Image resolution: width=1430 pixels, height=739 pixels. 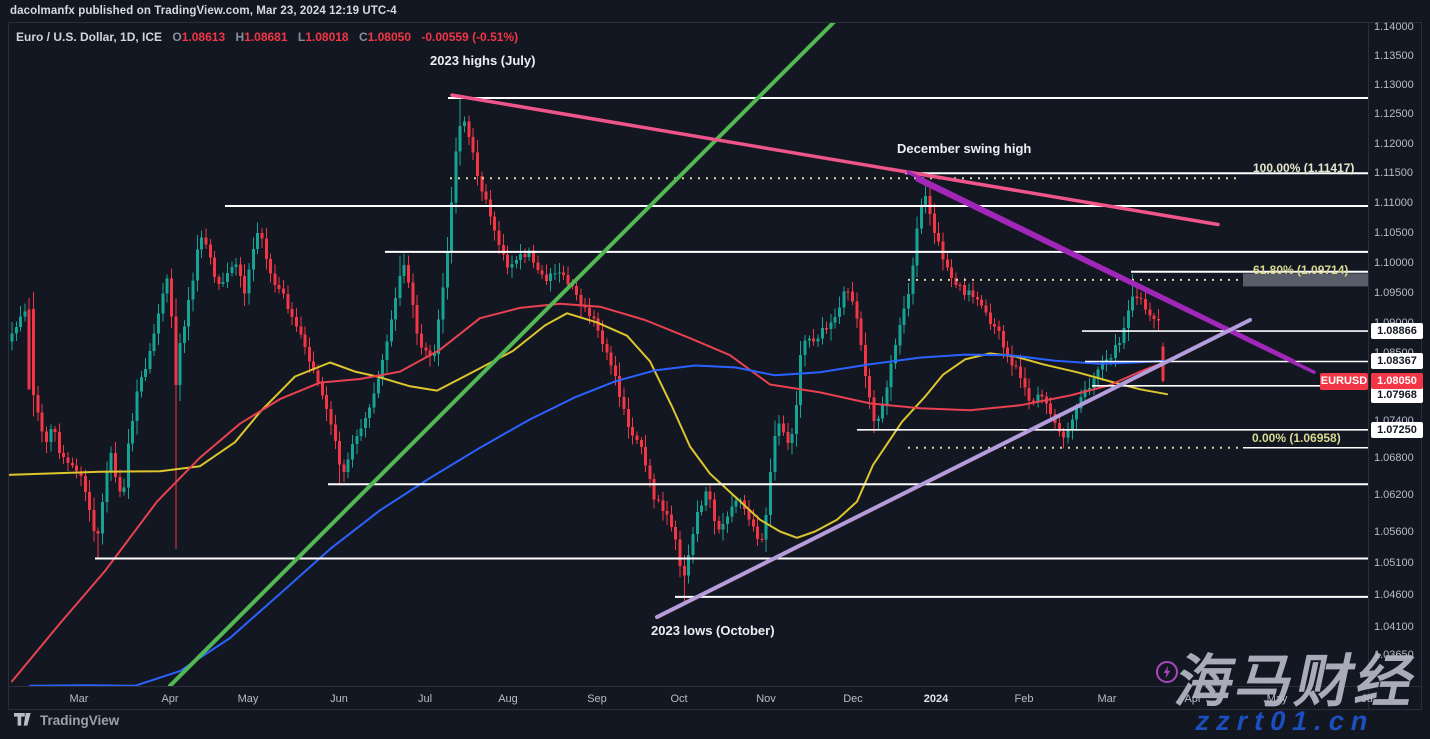 I want to click on axis-month-10-2024: 2024, so click(x=936, y=699).